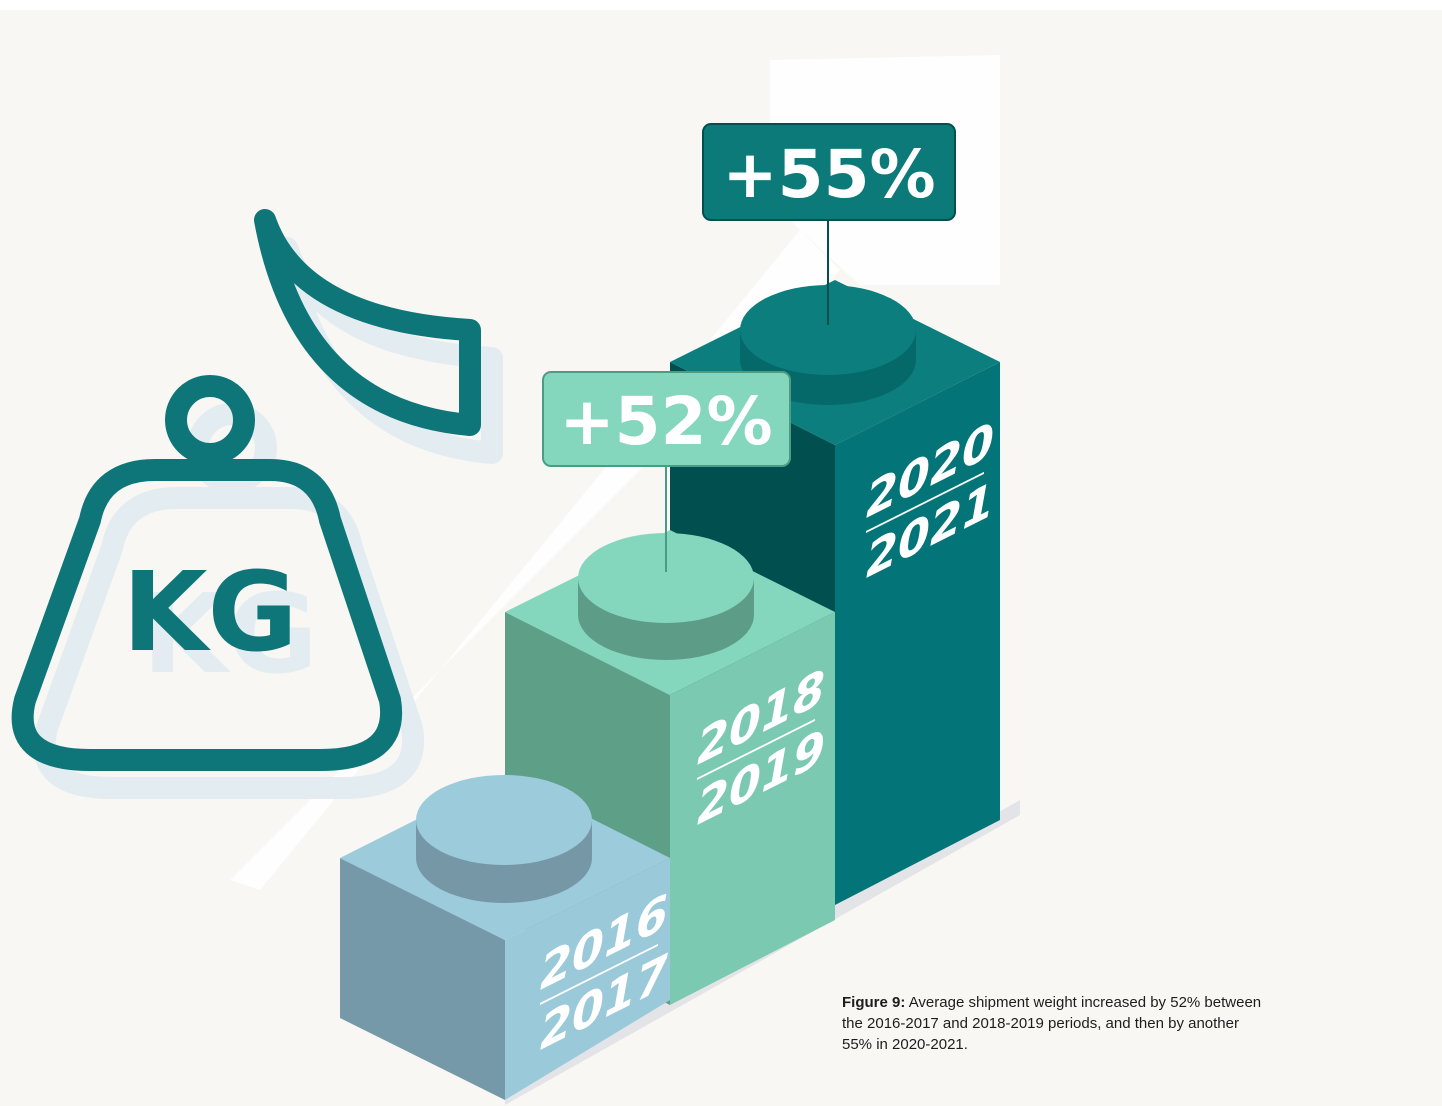 The width and height of the screenshot is (1442, 1106). What do you see at coordinates (230, 634) in the screenshot?
I see `icon-label-shadow: KG` at bounding box center [230, 634].